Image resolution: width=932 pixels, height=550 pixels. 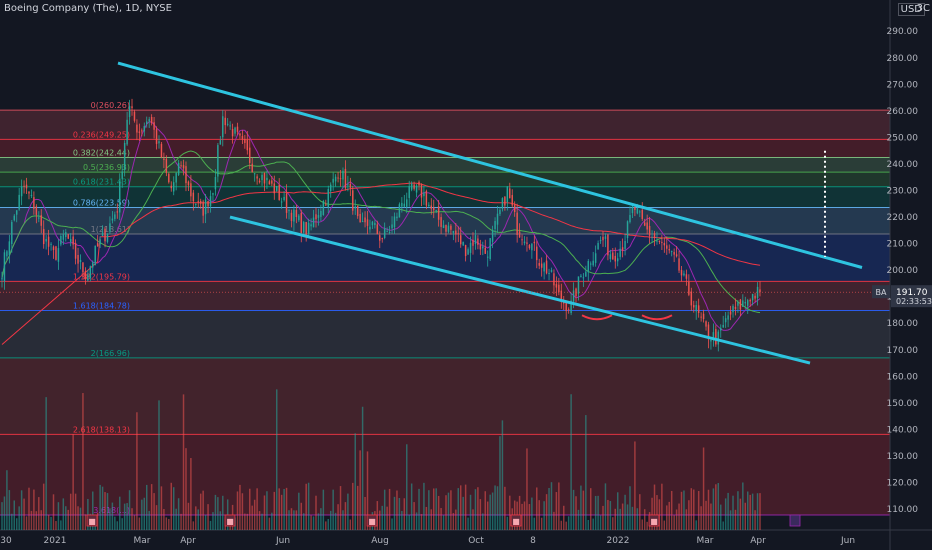 I want to click on y-tick-label: 140.00, so click(x=903, y=430).